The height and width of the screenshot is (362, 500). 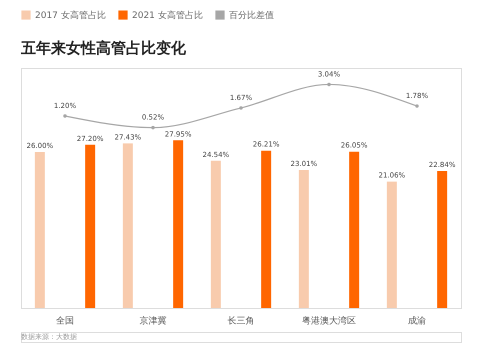 I want to click on x-tick-label: 长三角, so click(x=241, y=321).